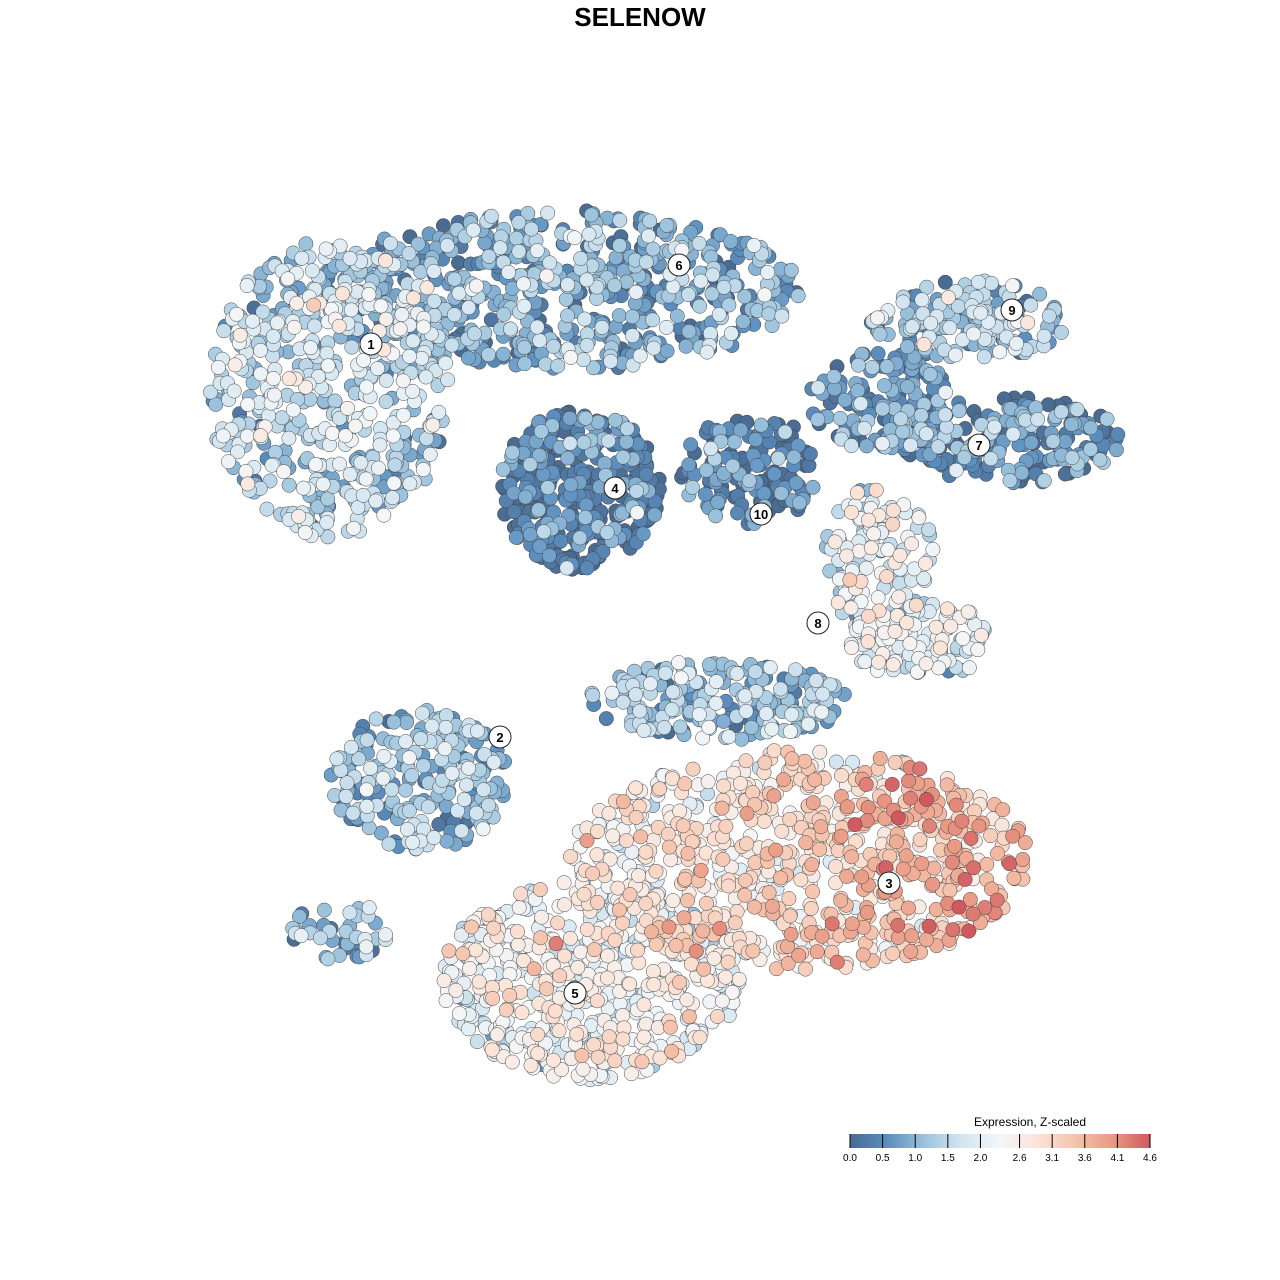  I want to click on legend-tick-label: 0.0, so click(850, 1158).